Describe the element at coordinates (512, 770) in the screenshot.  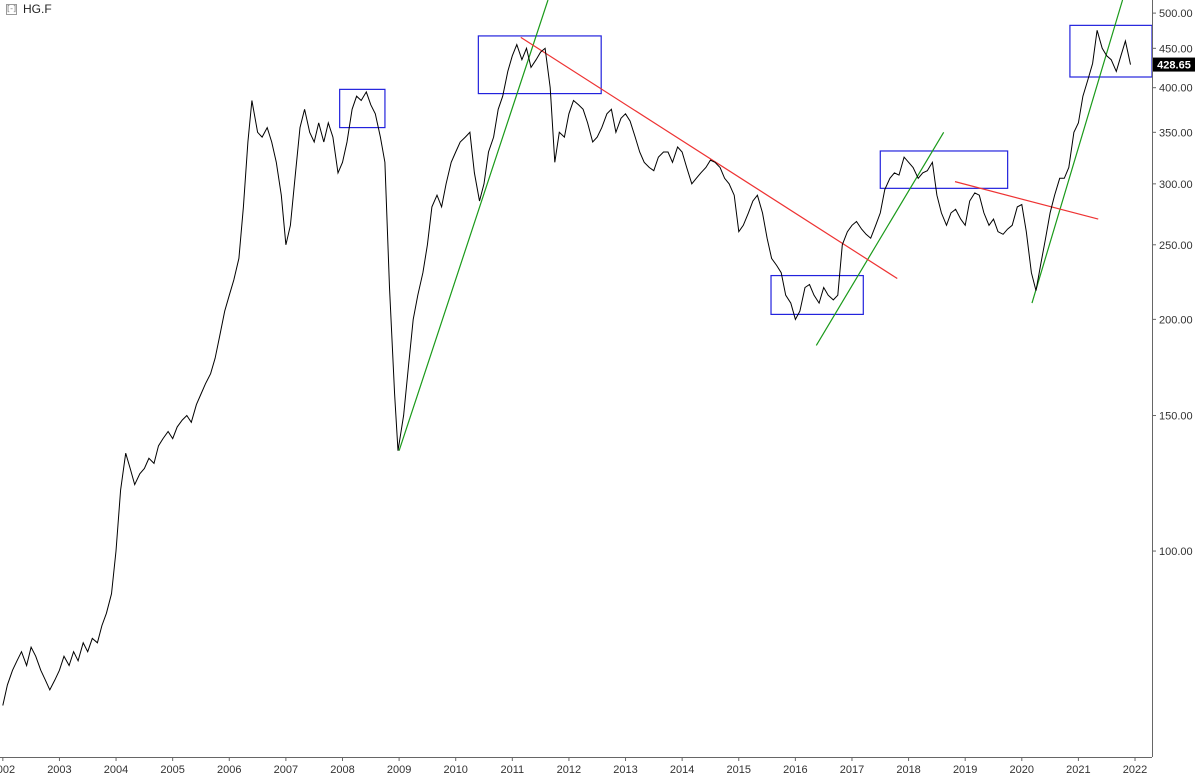
I see `x-tick-label: 2011` at that location.